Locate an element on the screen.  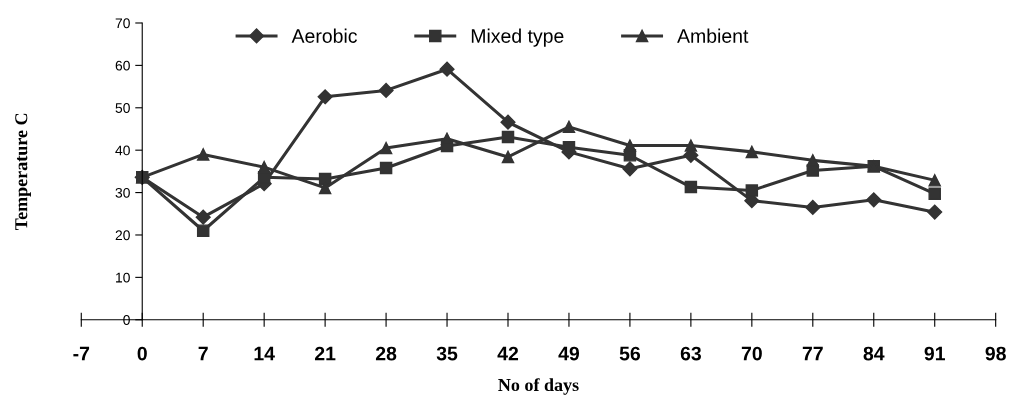
x-tick-label: 98 is located at coordinates (995, 353).